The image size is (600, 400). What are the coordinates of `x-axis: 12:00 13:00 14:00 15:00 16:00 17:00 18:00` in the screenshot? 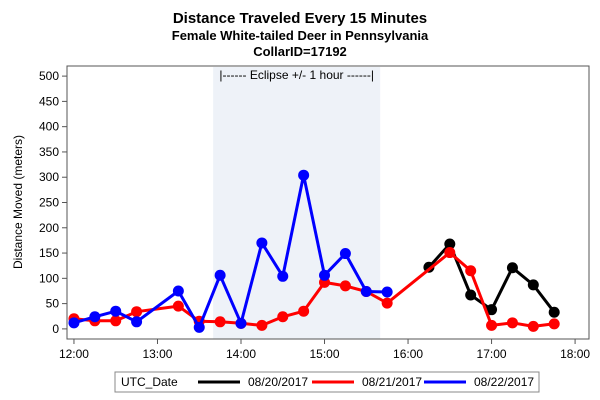 It's located at (324, 350).